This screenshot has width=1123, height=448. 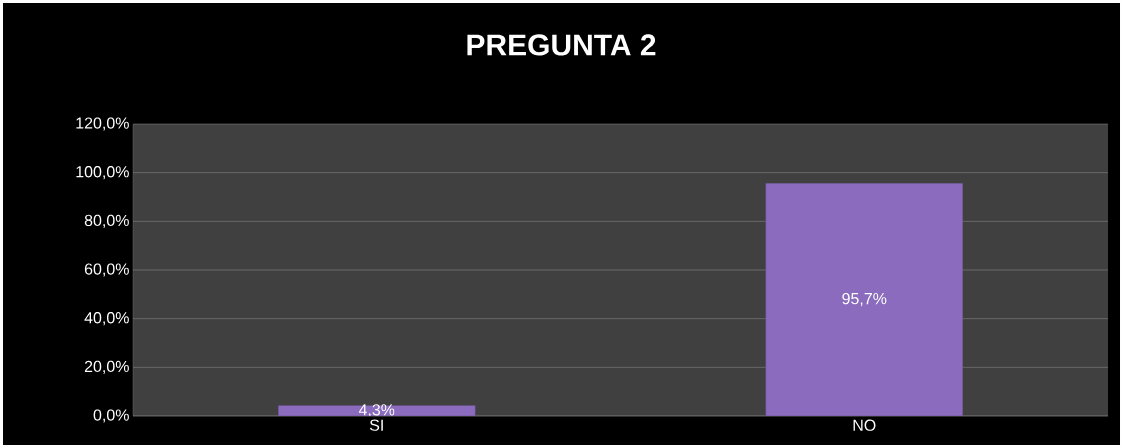 I want to click on chart-title: PREGUNTA 2, so click(x=561, y=45).